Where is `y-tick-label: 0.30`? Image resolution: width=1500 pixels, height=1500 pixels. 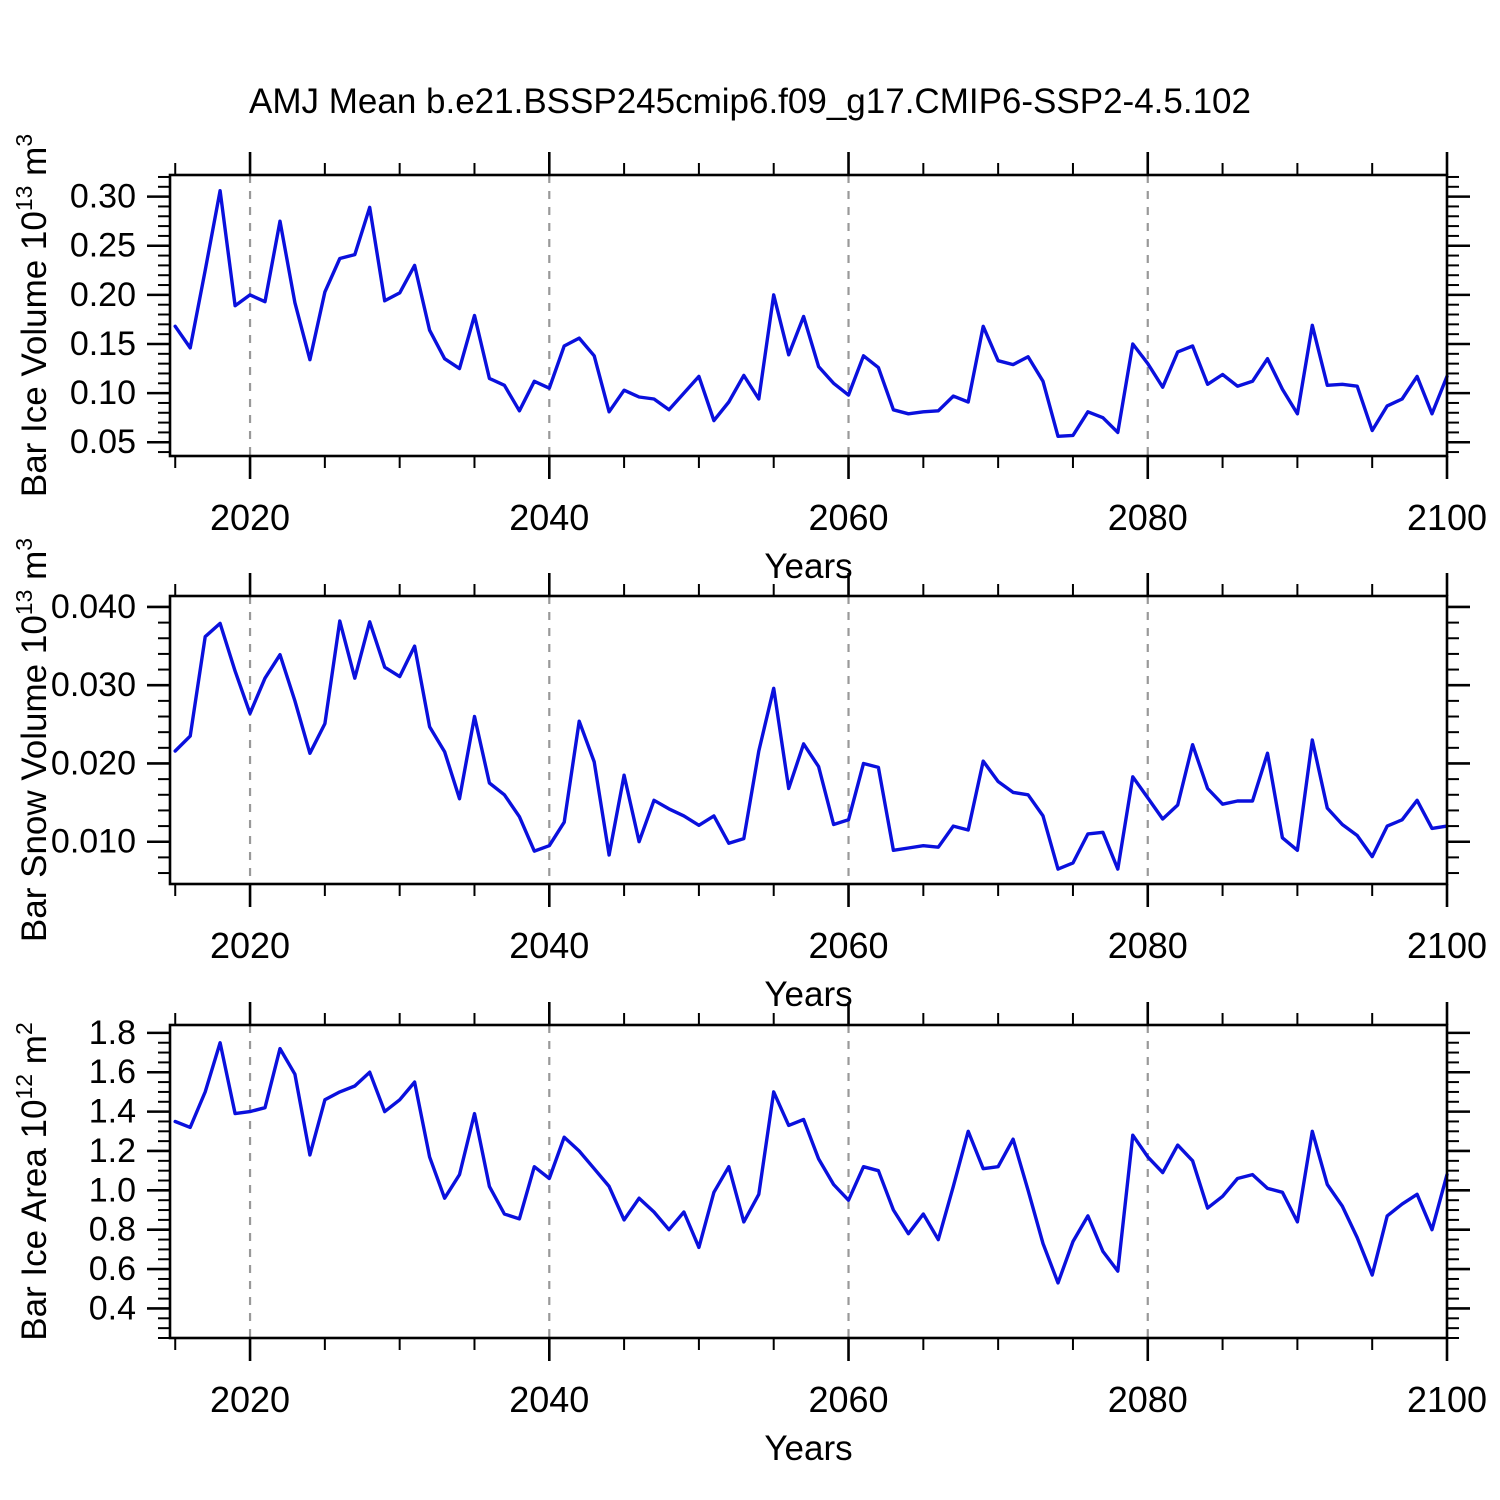 y-tick-label: 0.30 is located at coordinates (103, 197).